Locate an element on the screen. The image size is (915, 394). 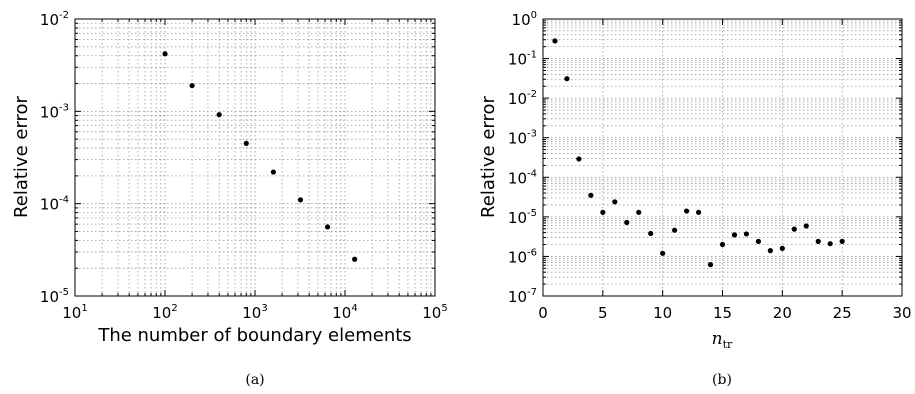
b-y-tick-label: 10⁻⁵ is located at coordinates (522, 217).